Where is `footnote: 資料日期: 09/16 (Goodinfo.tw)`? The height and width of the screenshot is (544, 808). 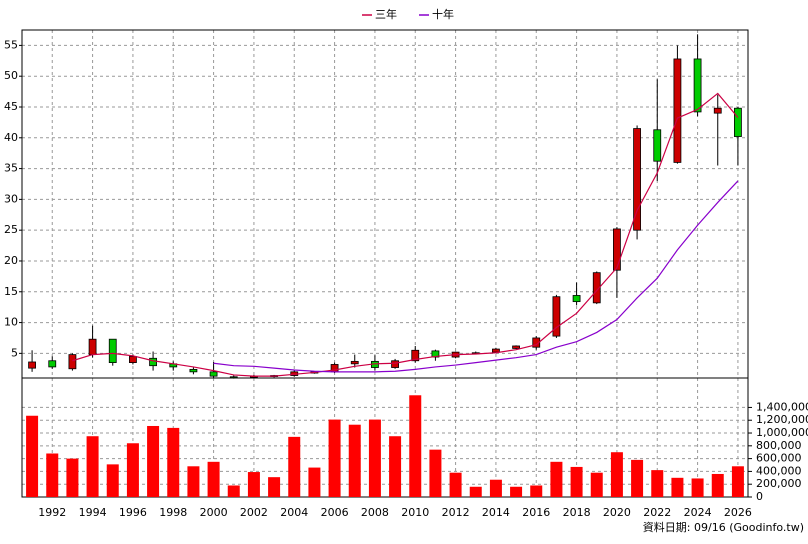 footnote: 資料日期: 09/16 (Goodinfo.tw) is located at coordinates (723, 527).